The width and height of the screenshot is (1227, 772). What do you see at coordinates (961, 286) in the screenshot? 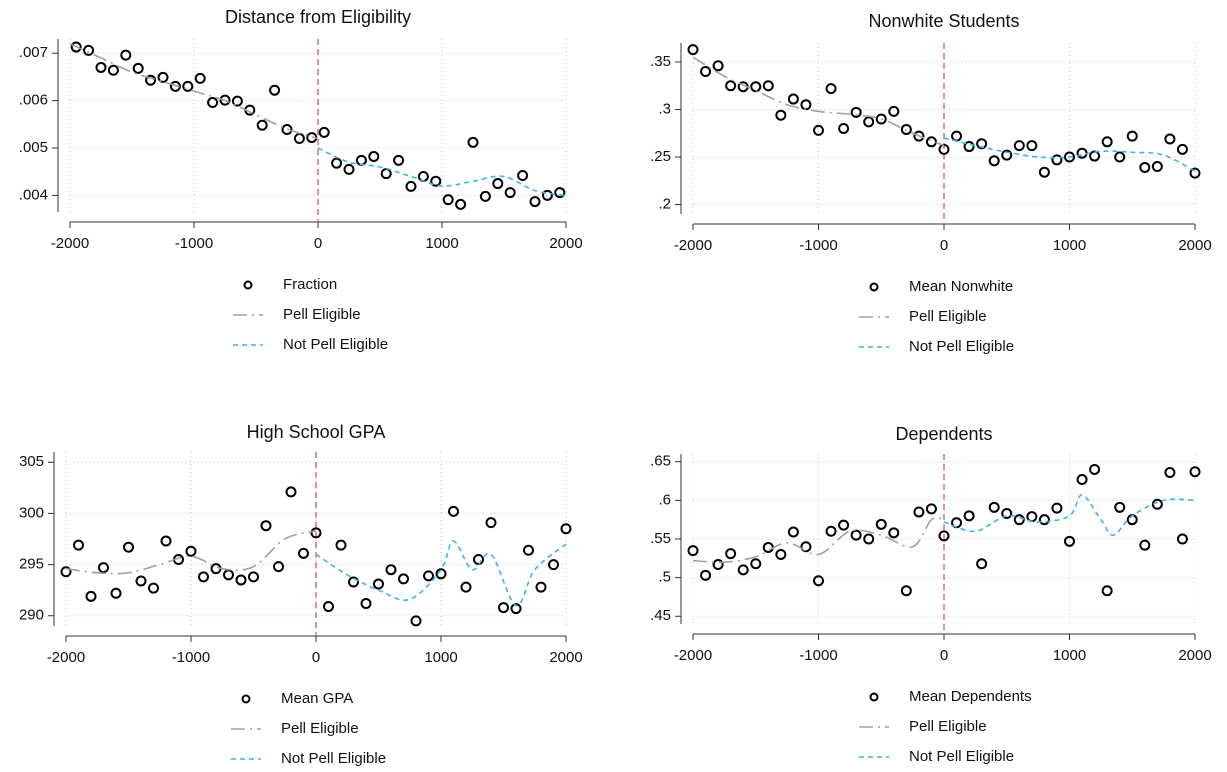
I see `legend-label: Mean Nonwhite` at bounding box center [961, 286].